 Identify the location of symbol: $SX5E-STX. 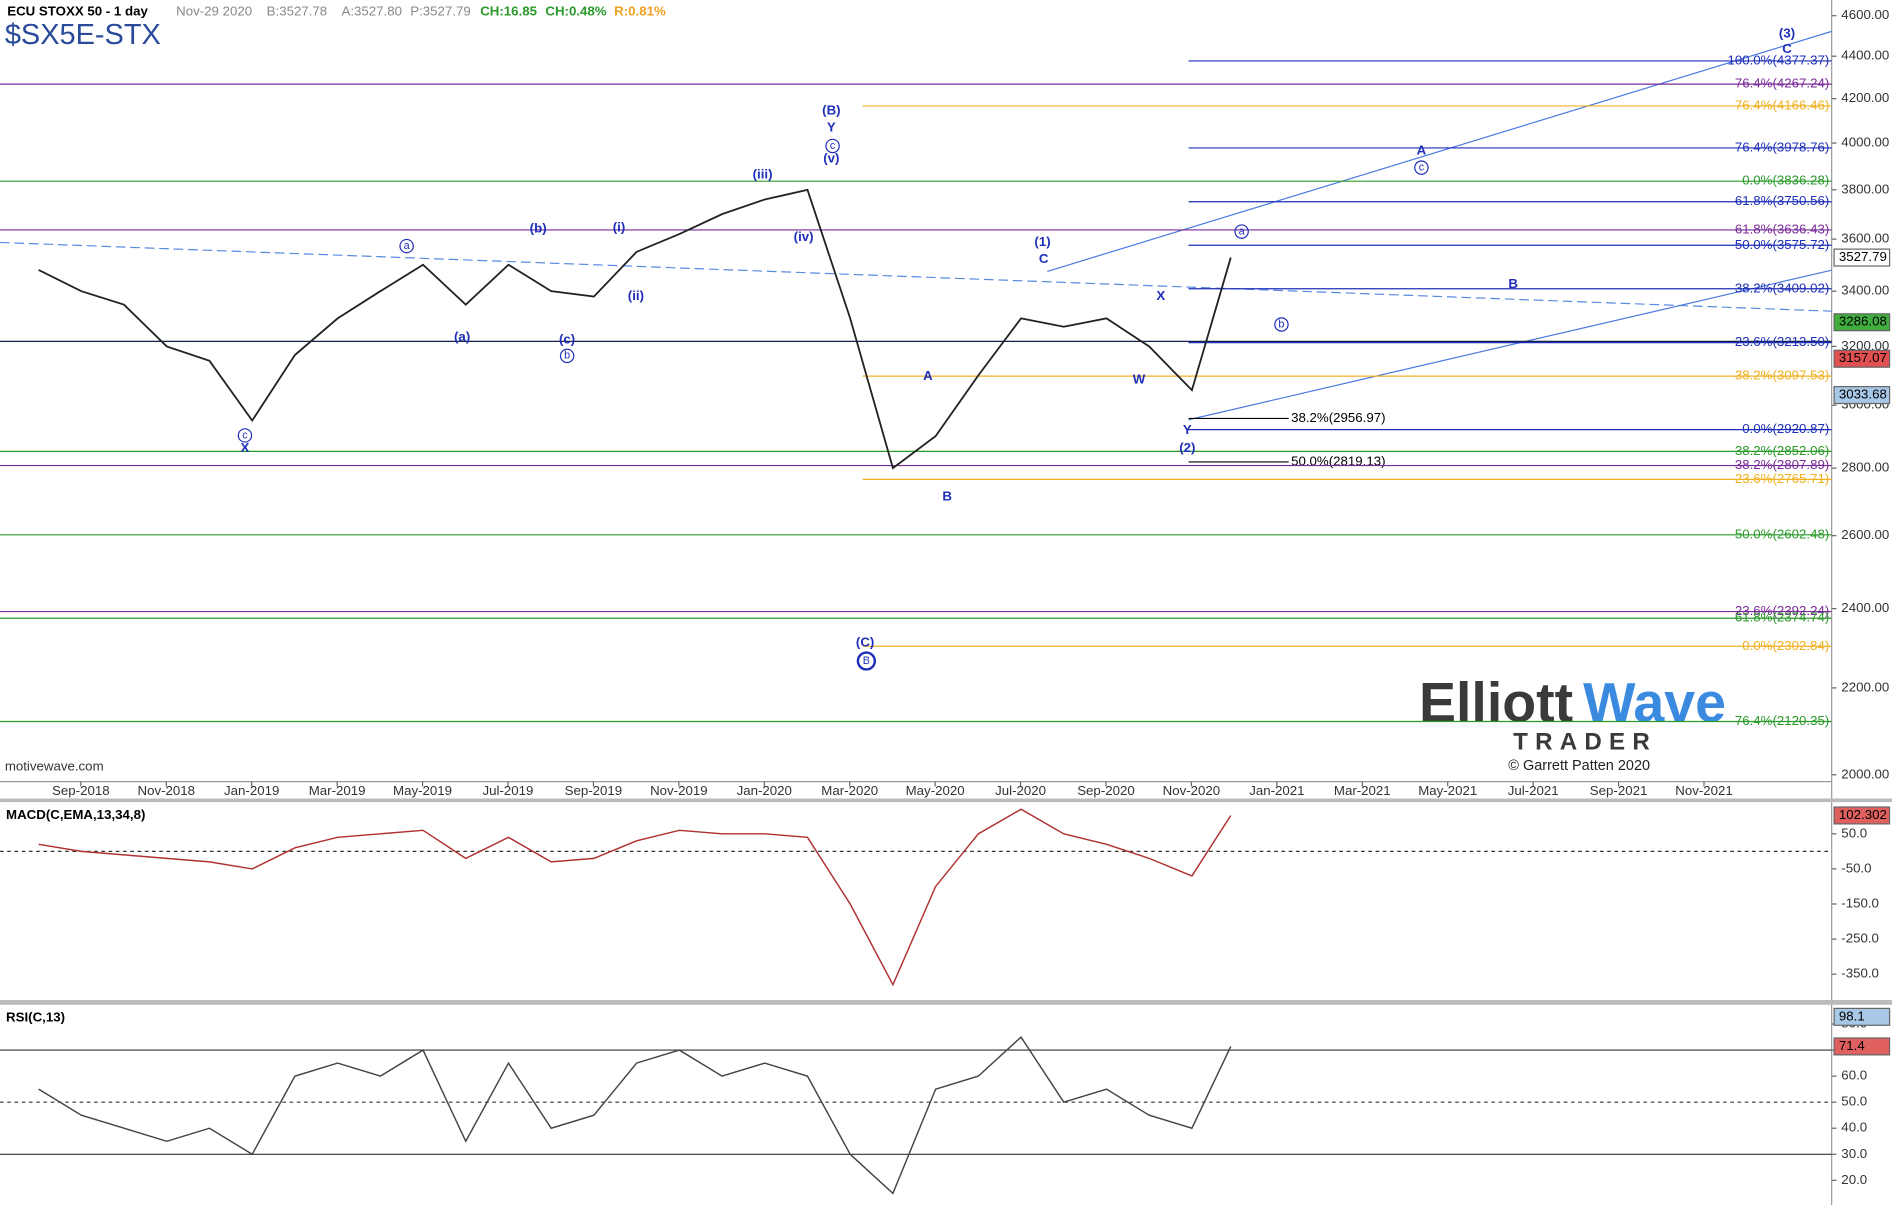
(83, 35).